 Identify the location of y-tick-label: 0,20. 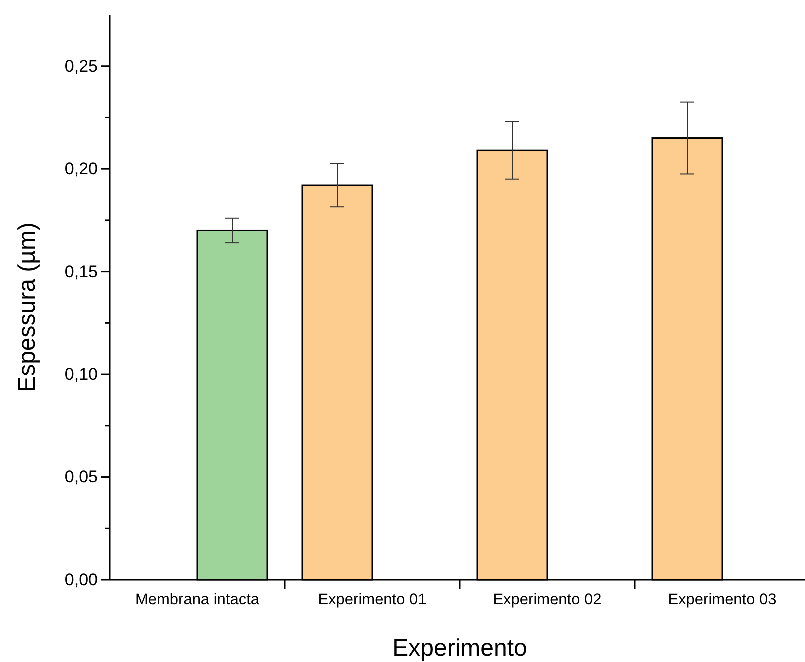
(81, 169).